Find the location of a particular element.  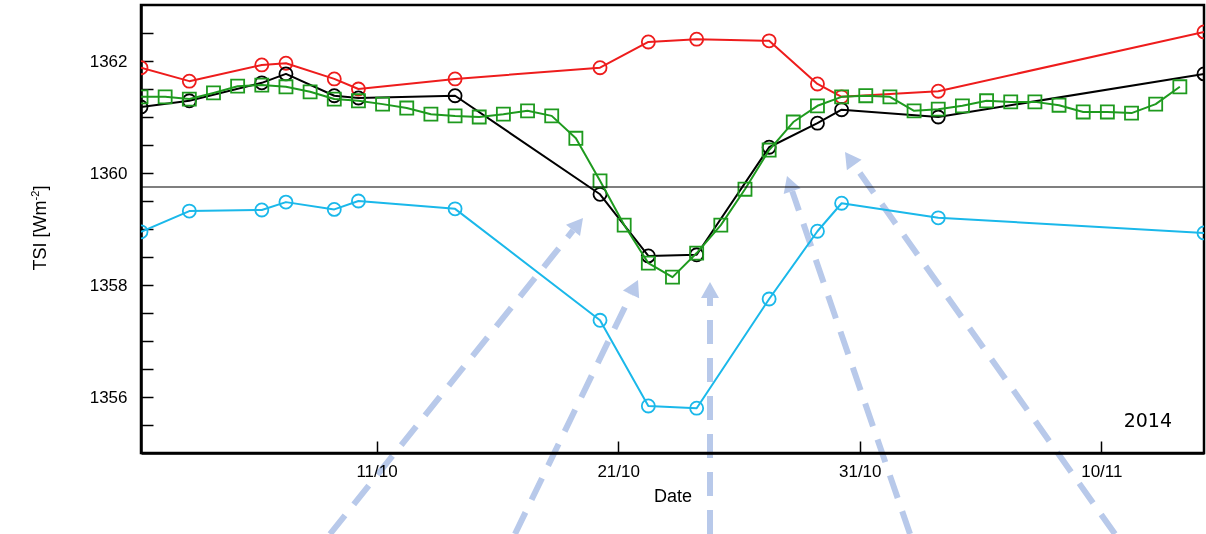

x-tick-label: 11/10 is located at coordinates (377, 471).